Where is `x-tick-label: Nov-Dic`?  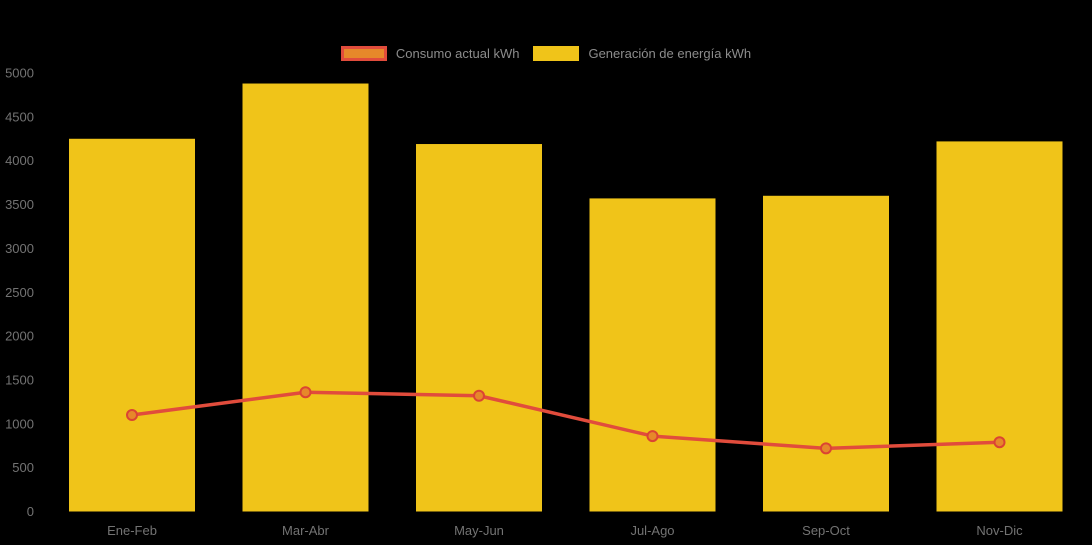
x-tick-label: Nov-Dic is located at coordinates (999, 530).